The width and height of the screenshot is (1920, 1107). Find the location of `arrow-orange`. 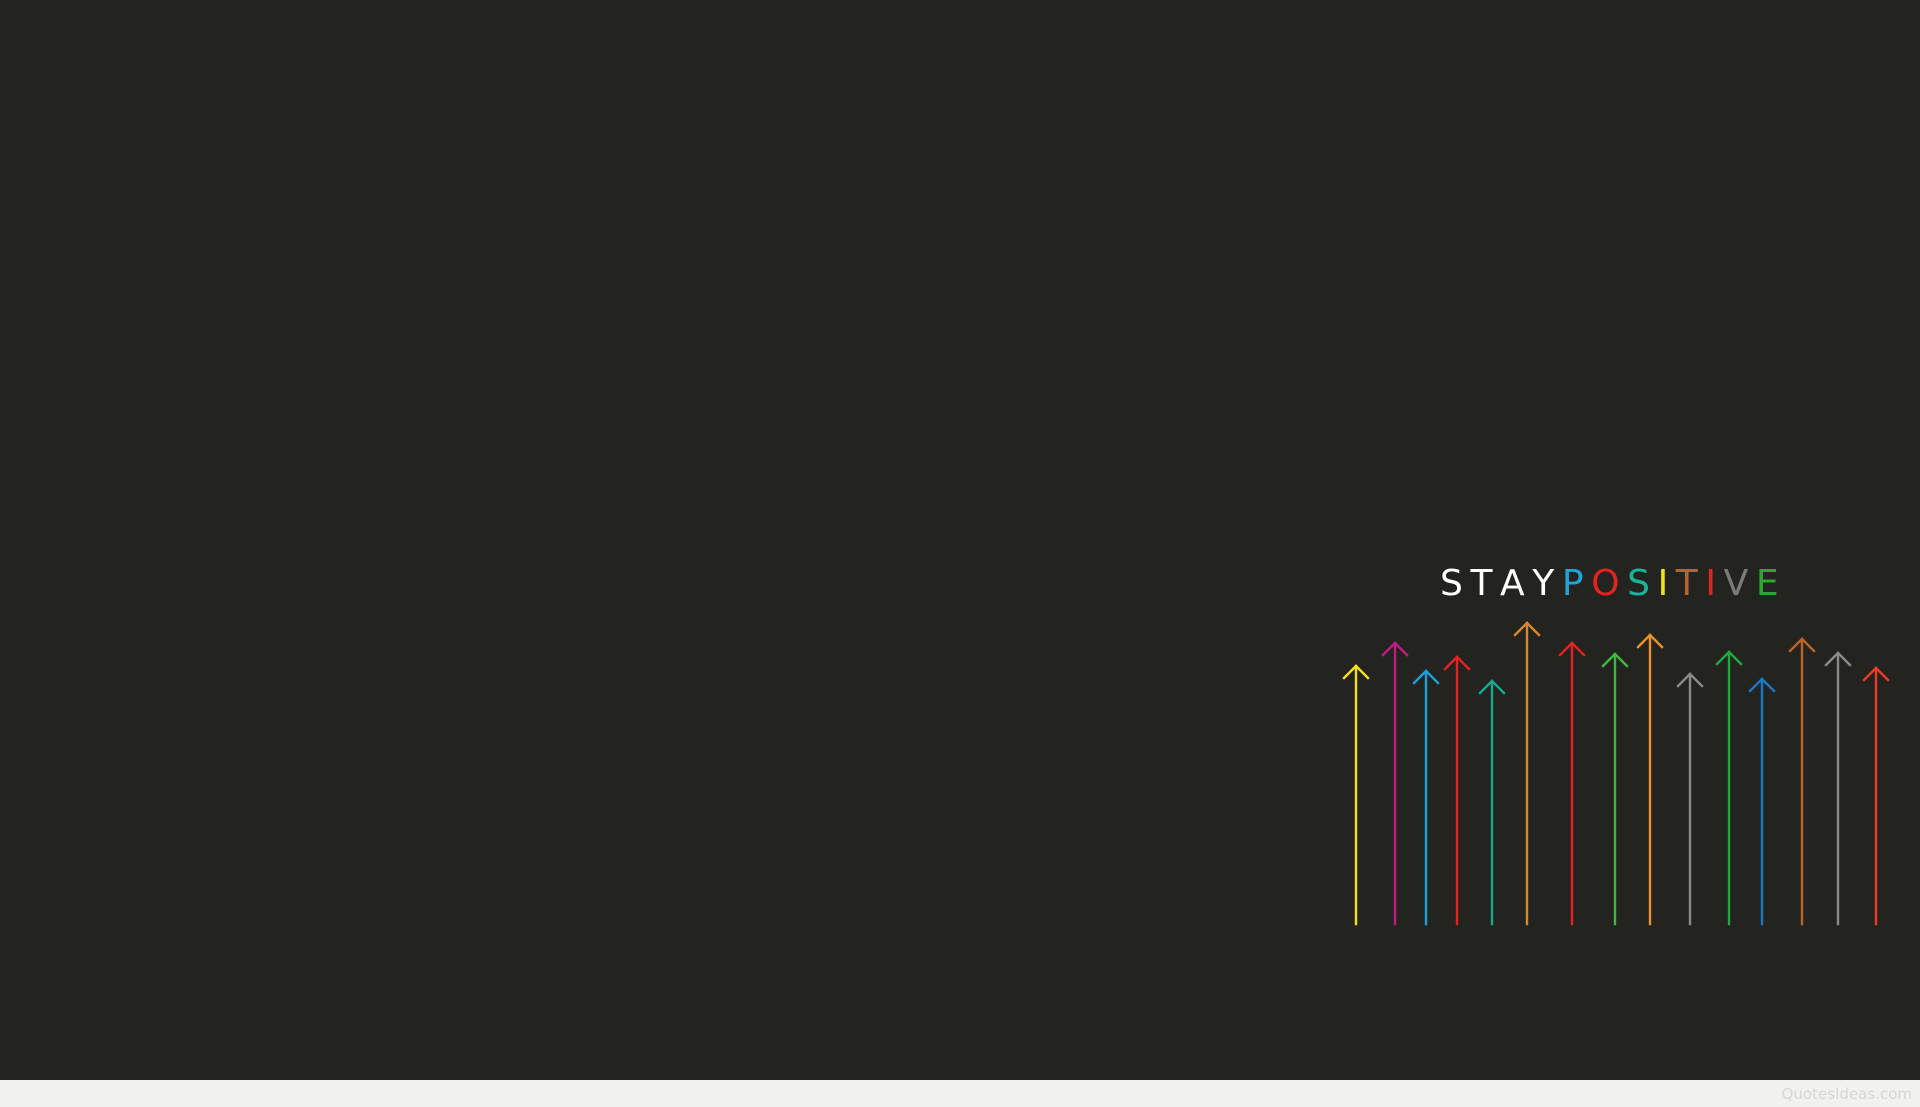

arrow-orange is located at coordinates (1527, 773).